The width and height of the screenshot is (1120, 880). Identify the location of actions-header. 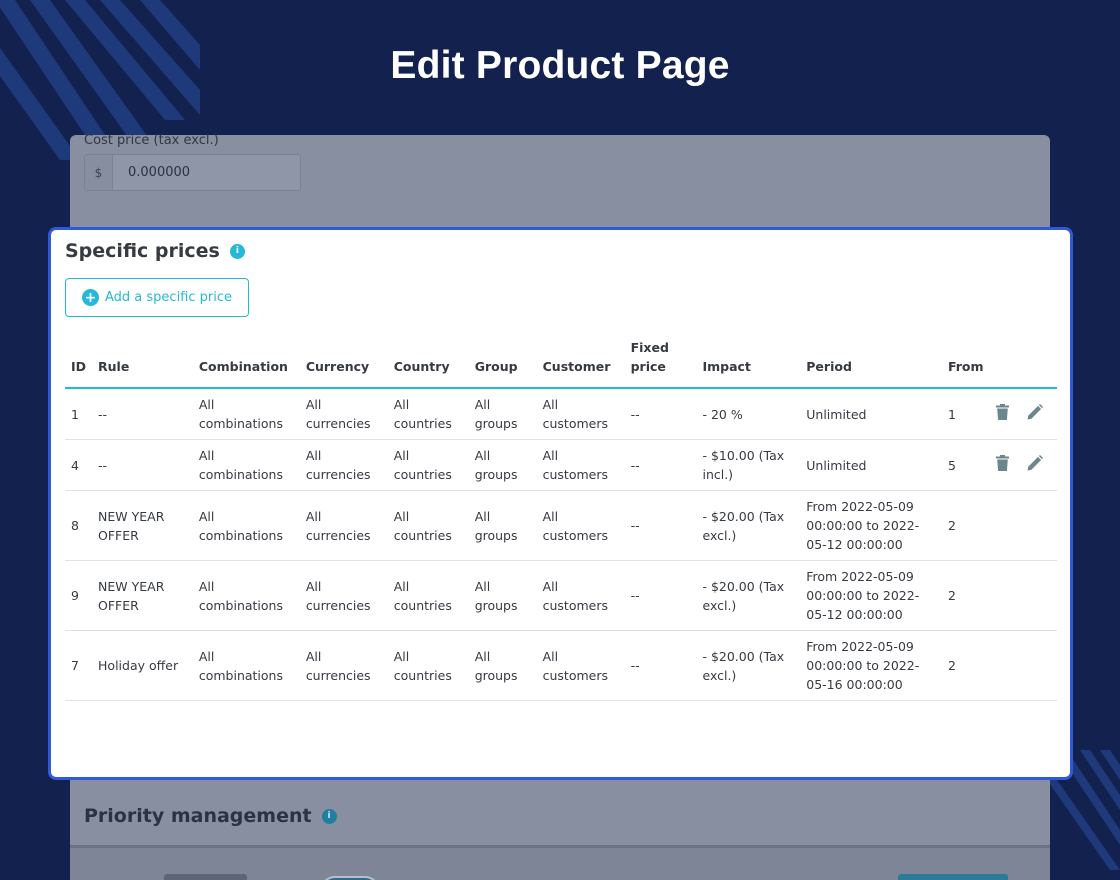
(1023, 363).